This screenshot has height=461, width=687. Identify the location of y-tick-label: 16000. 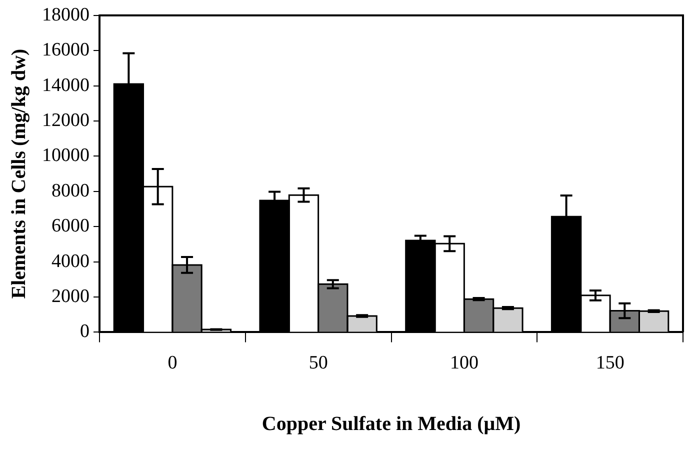
(66, 50).